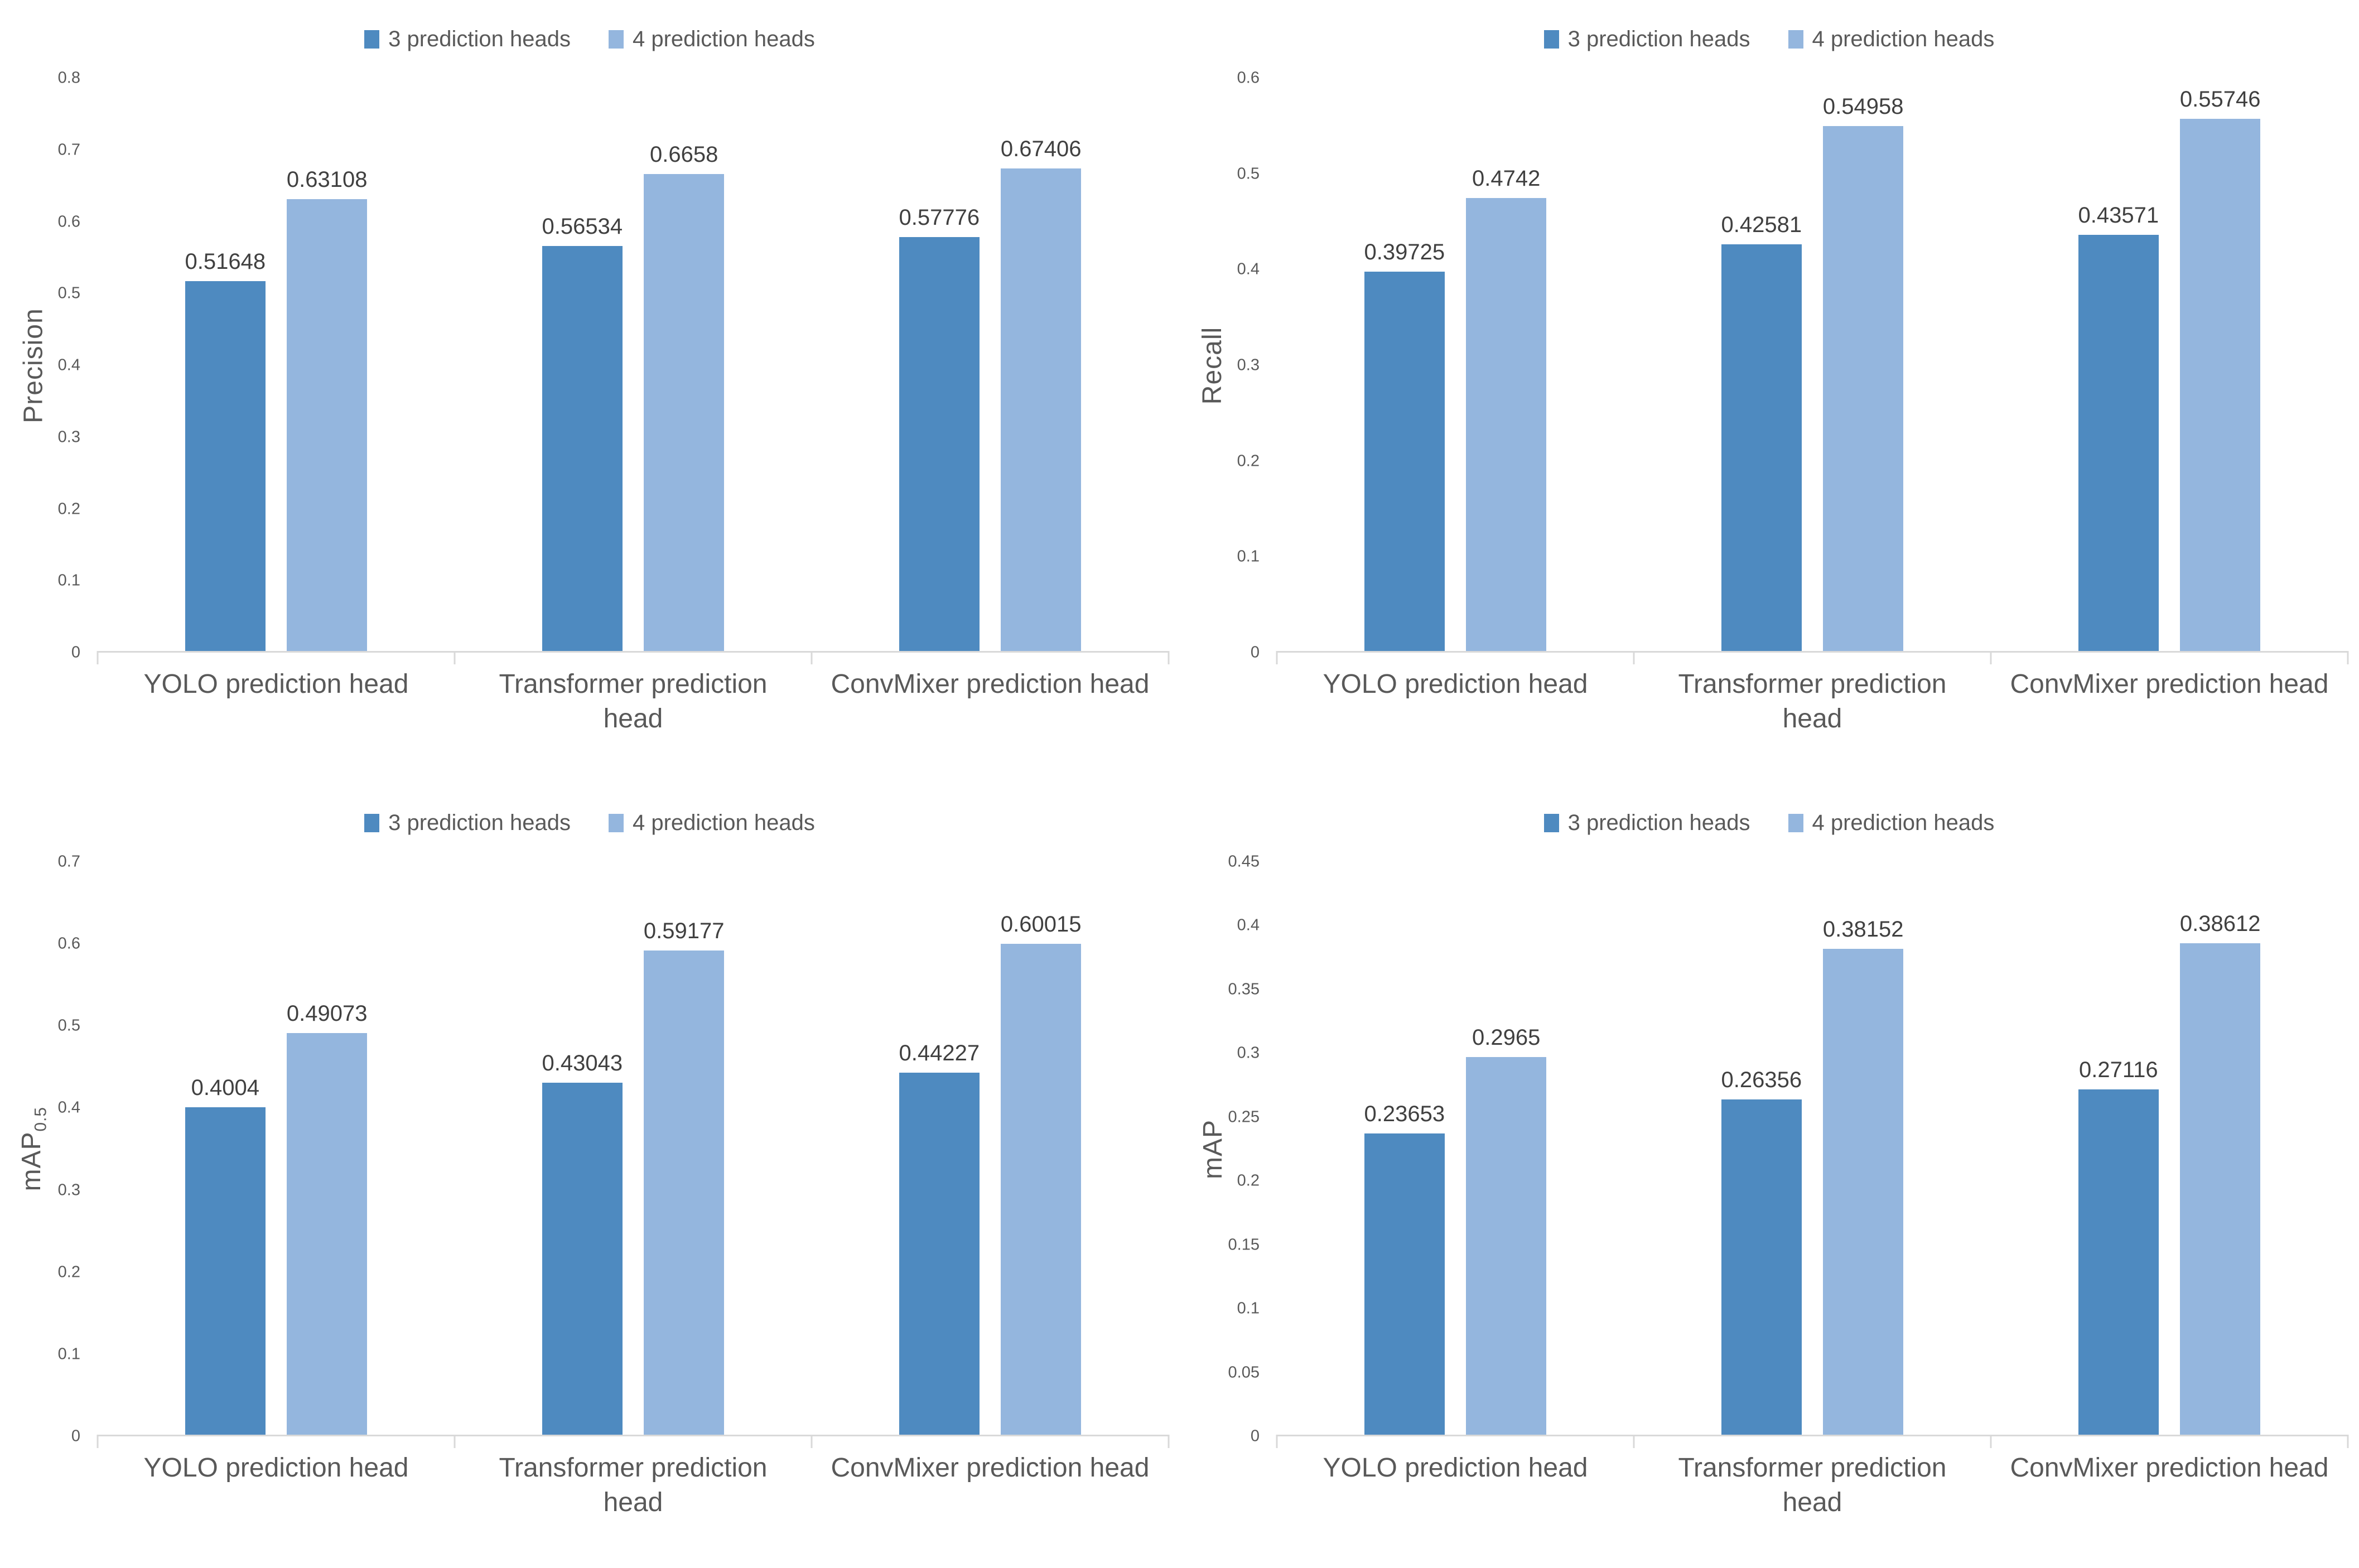 The image size is (2359, 1568). I want to click on bar-value-label: 0.43043, so click(582, 1062).